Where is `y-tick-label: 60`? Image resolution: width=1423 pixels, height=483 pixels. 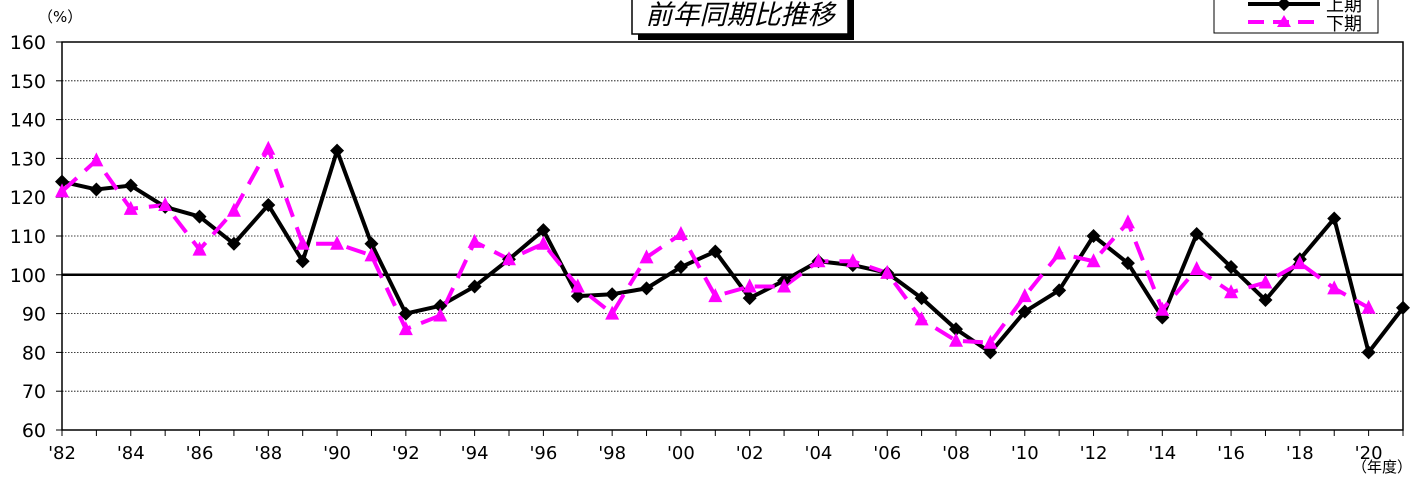 y-tick-label: 60 is located at coordinates (34, 431).